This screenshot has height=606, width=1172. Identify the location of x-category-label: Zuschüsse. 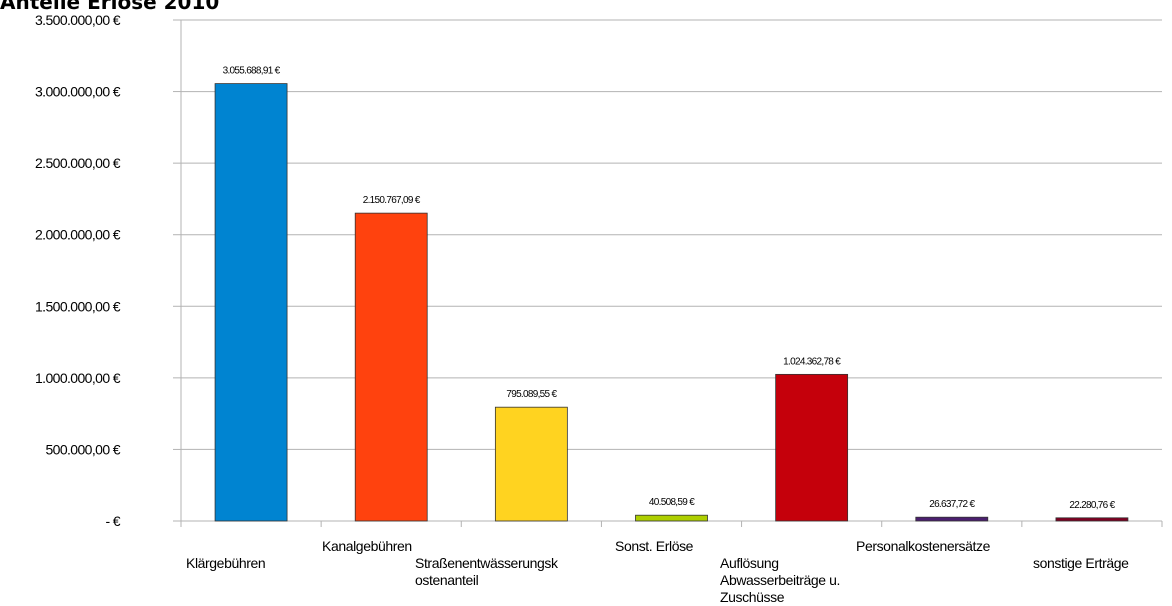
(752, 597).